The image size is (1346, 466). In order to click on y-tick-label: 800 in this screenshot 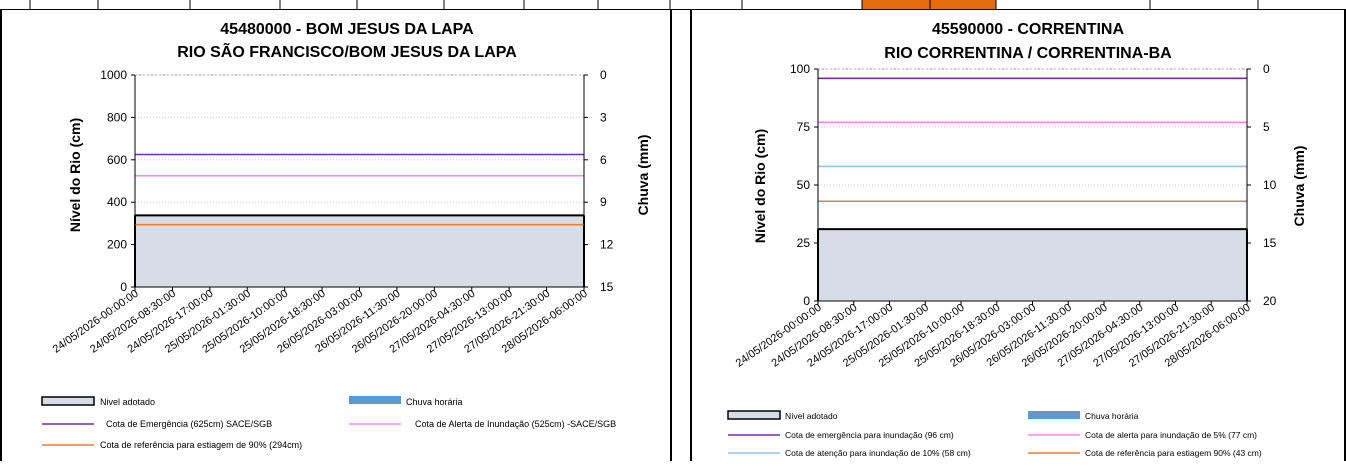, I will do `click(117, 117)`.